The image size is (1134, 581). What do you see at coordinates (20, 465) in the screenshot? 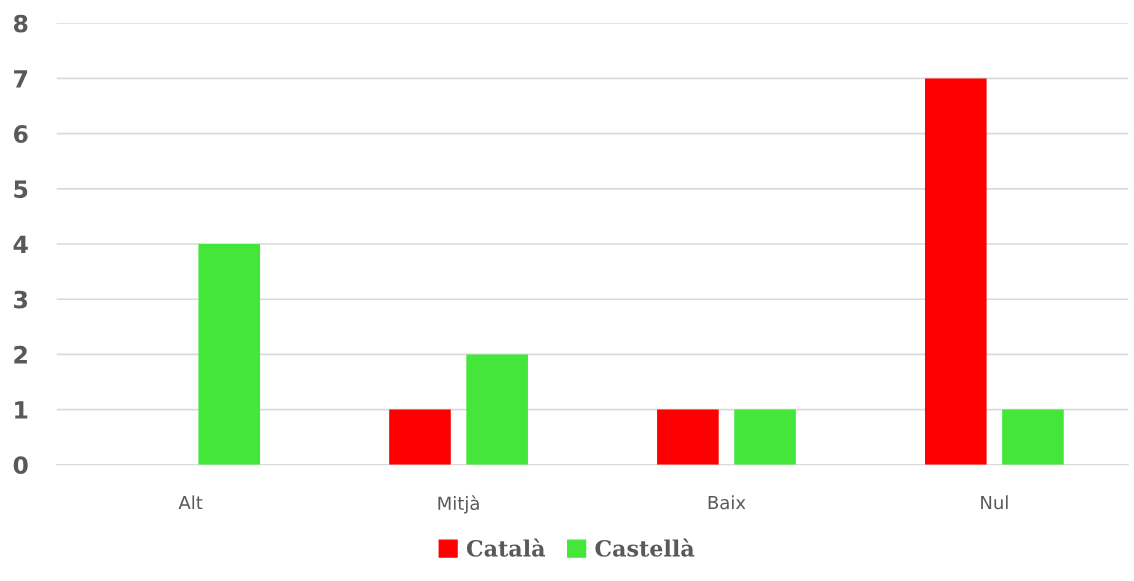
I see `y-tick-label: 0` at bounding box center [20, 465].